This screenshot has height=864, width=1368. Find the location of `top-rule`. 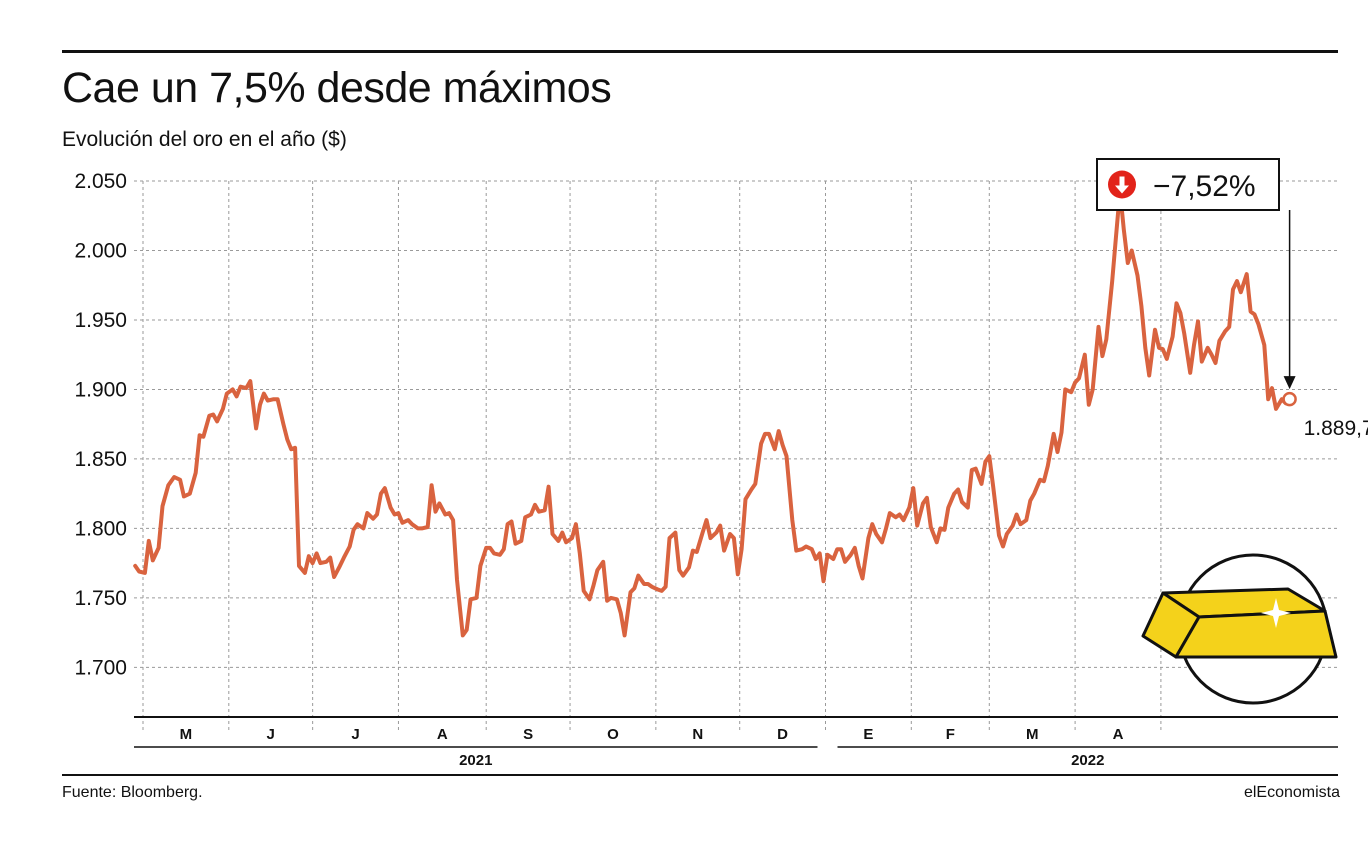

top-rule is located at coordinates (700, 51).